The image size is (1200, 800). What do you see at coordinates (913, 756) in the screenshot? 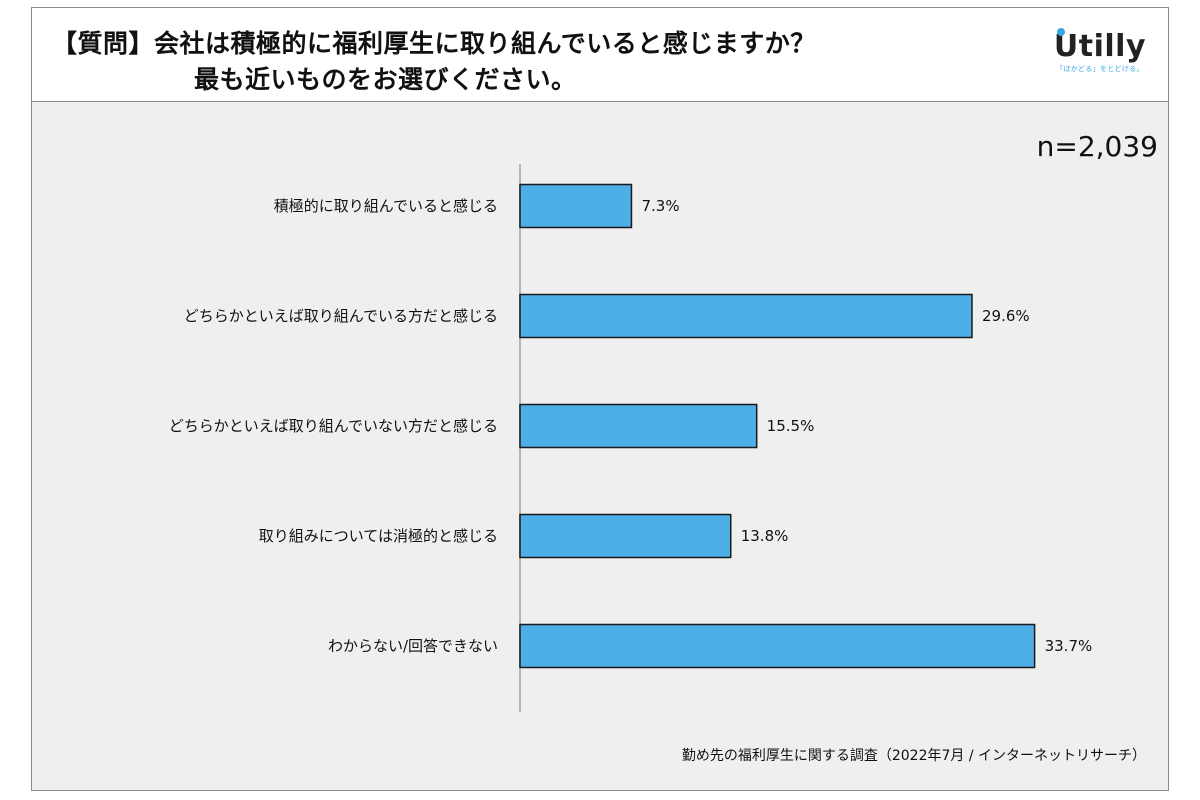
I see `source-note: 勤め先の福利厚生に関する調査（2022年7月 / インターネットリサーチ）` at bounding box center [913, 756].